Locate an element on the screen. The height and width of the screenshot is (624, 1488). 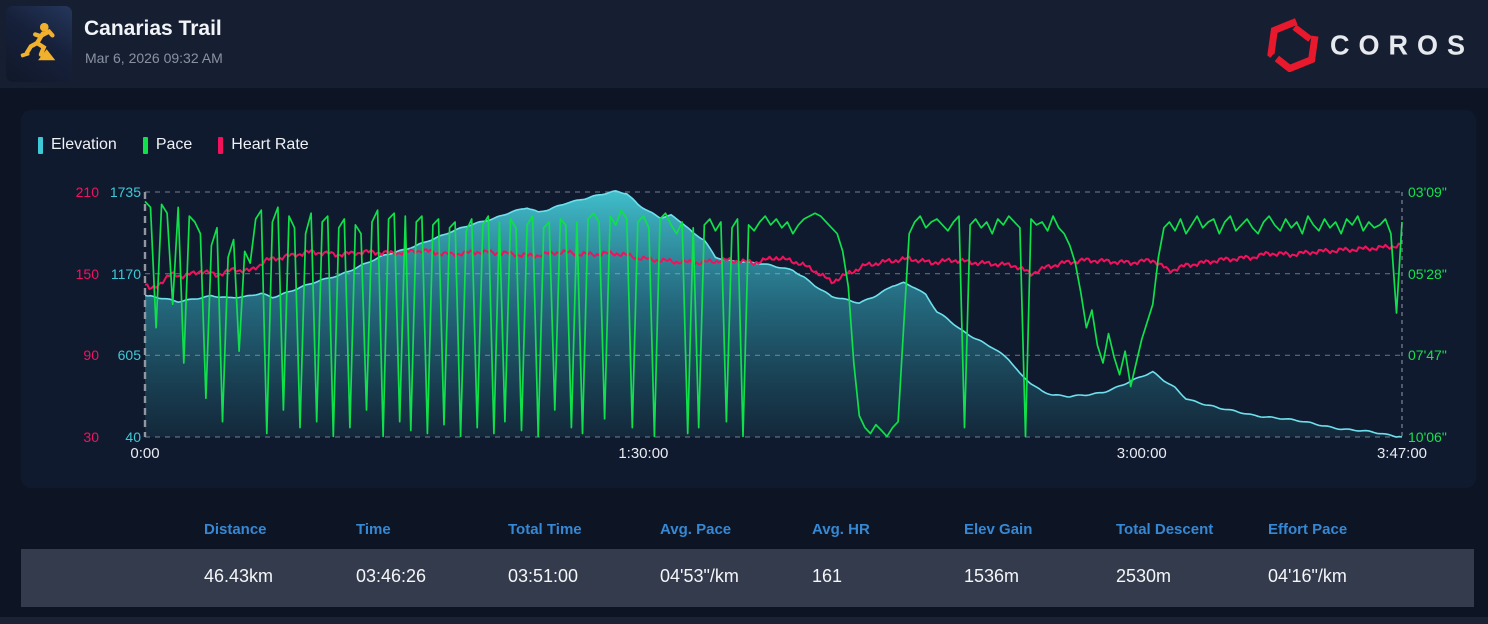
pace-axis-tick: 10'06" is located at coordinates (1427, 437).